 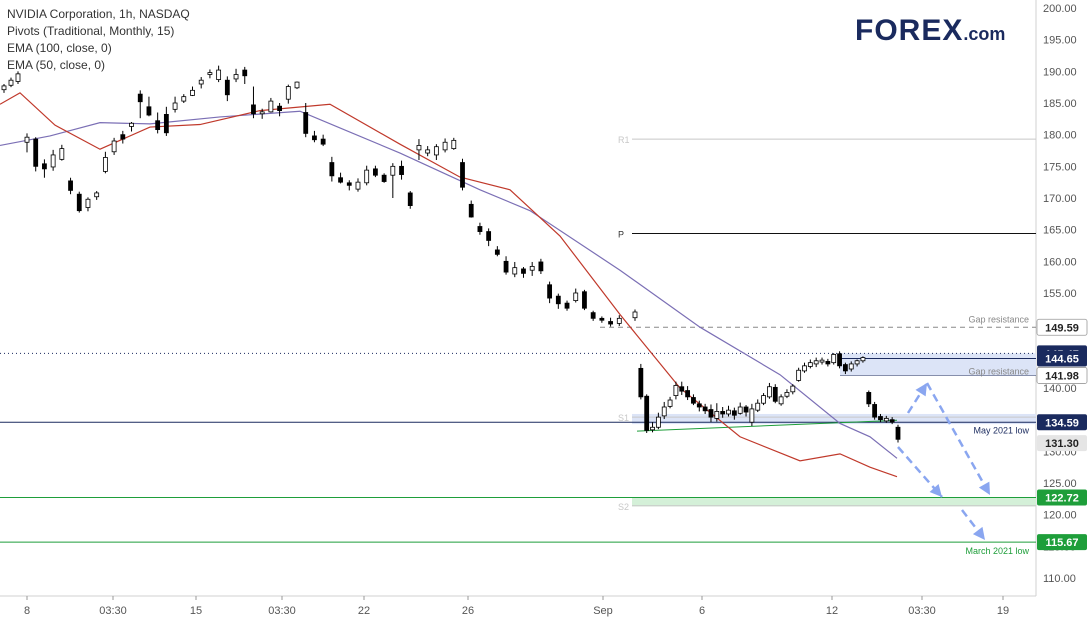 I want to click on legend-ema50: EMA (50, close, 0), so click(x=56, y=65).